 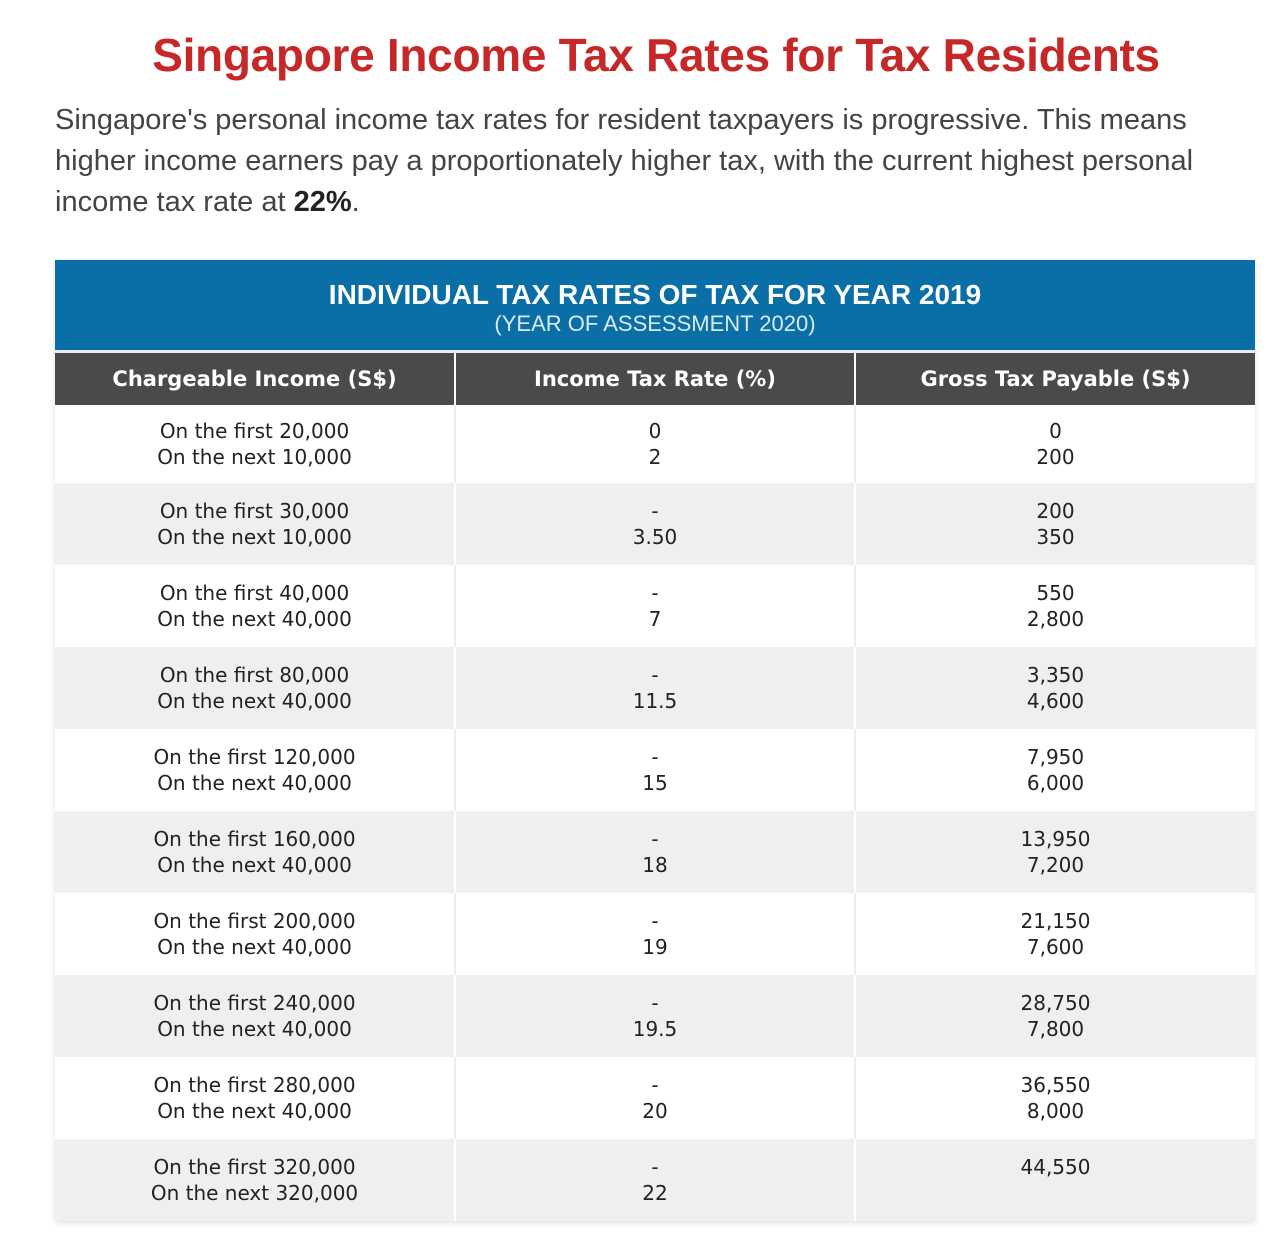 What do you see at coordinates (255, 1016) in the screenshot?
I see `chargeable-income-cell: On the first 240,000 On the next 40,000` at bounding box center [255, 1016].